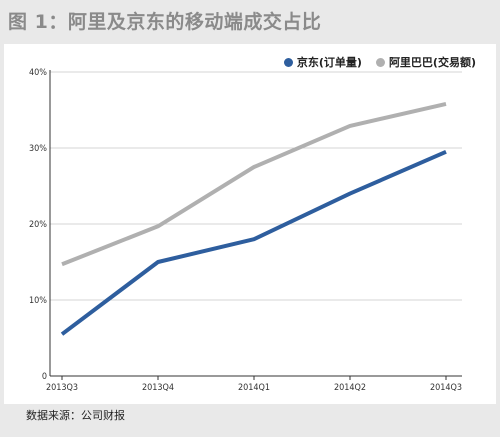 This screenshot has width=500, height=437. I want to click on x-tick-label-2: 2014Q1, so click(254, 388).